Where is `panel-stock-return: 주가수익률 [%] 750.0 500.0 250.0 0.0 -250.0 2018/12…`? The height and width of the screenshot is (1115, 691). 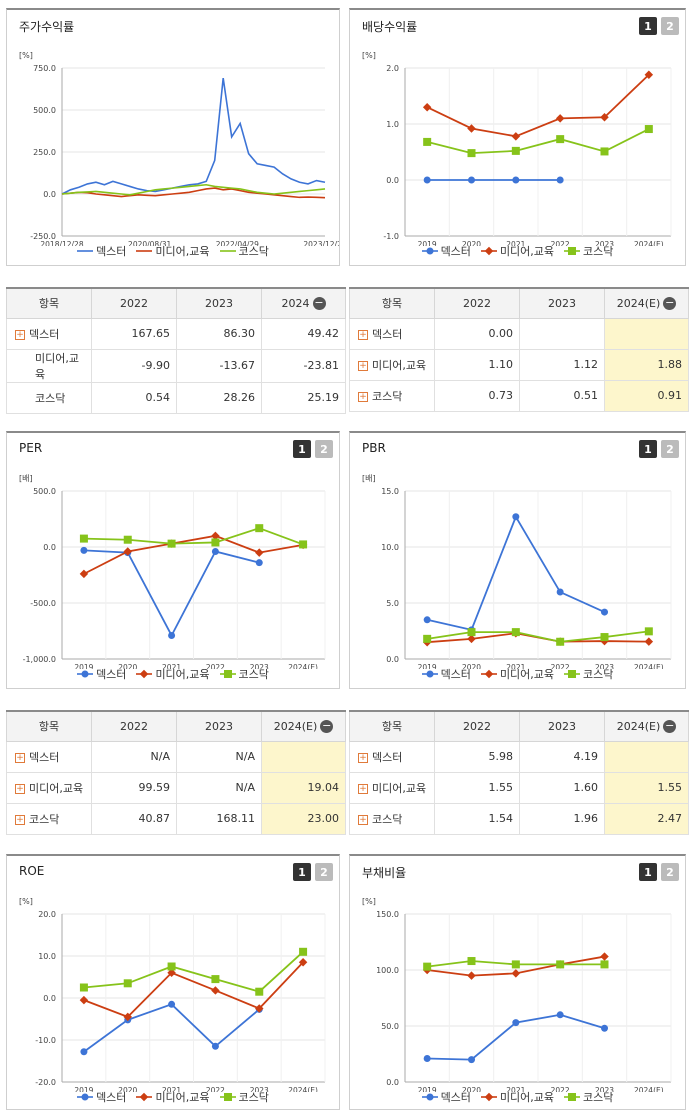 panel-stock-return: 주가수익률 [%] 750.0 500.0 250.0 0.0 -250.0 2018/12… is located at coordinates (173, 137).